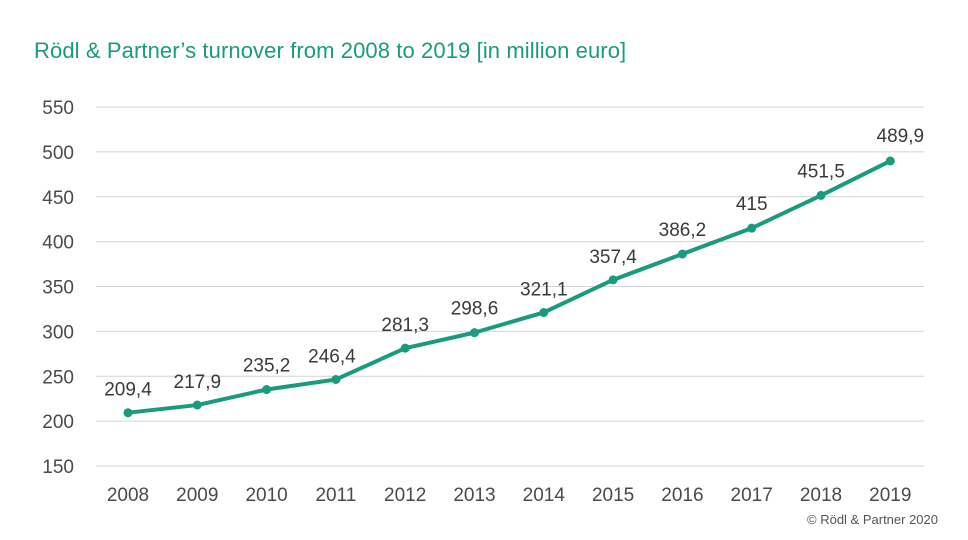  I want to click on x-tick-label: 2018, so click(821, 495).